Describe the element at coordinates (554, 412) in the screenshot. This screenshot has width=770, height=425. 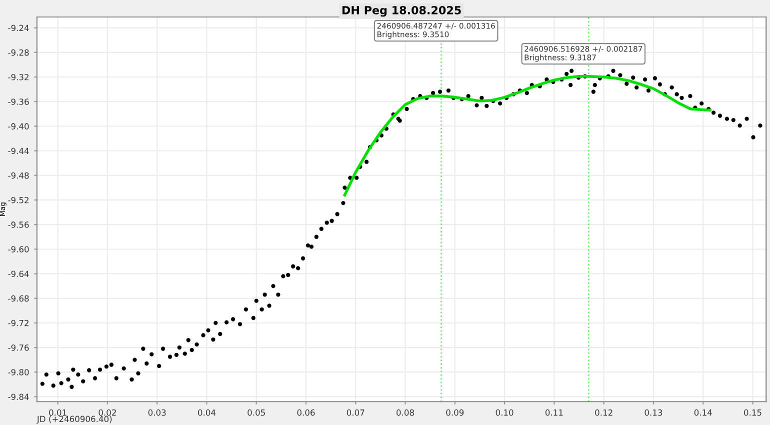
I see `x-tick-label: 0.11` at that location.